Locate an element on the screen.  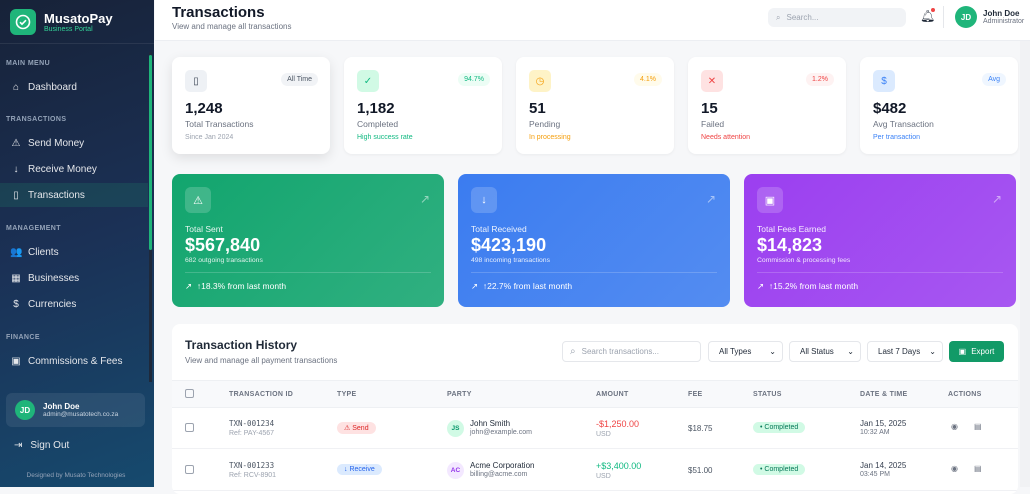
sign-out-button: ⇥ Sign Out is located at coordinates (41, 445).